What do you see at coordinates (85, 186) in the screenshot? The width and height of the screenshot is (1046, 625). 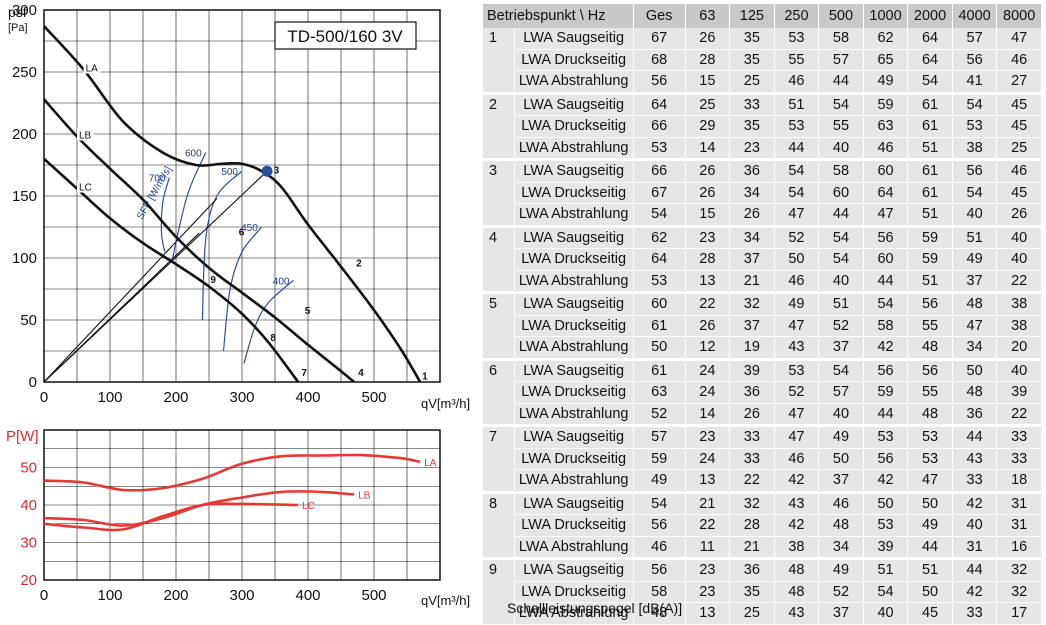 I see `series-label-bg` at bounding box center [85, 186].